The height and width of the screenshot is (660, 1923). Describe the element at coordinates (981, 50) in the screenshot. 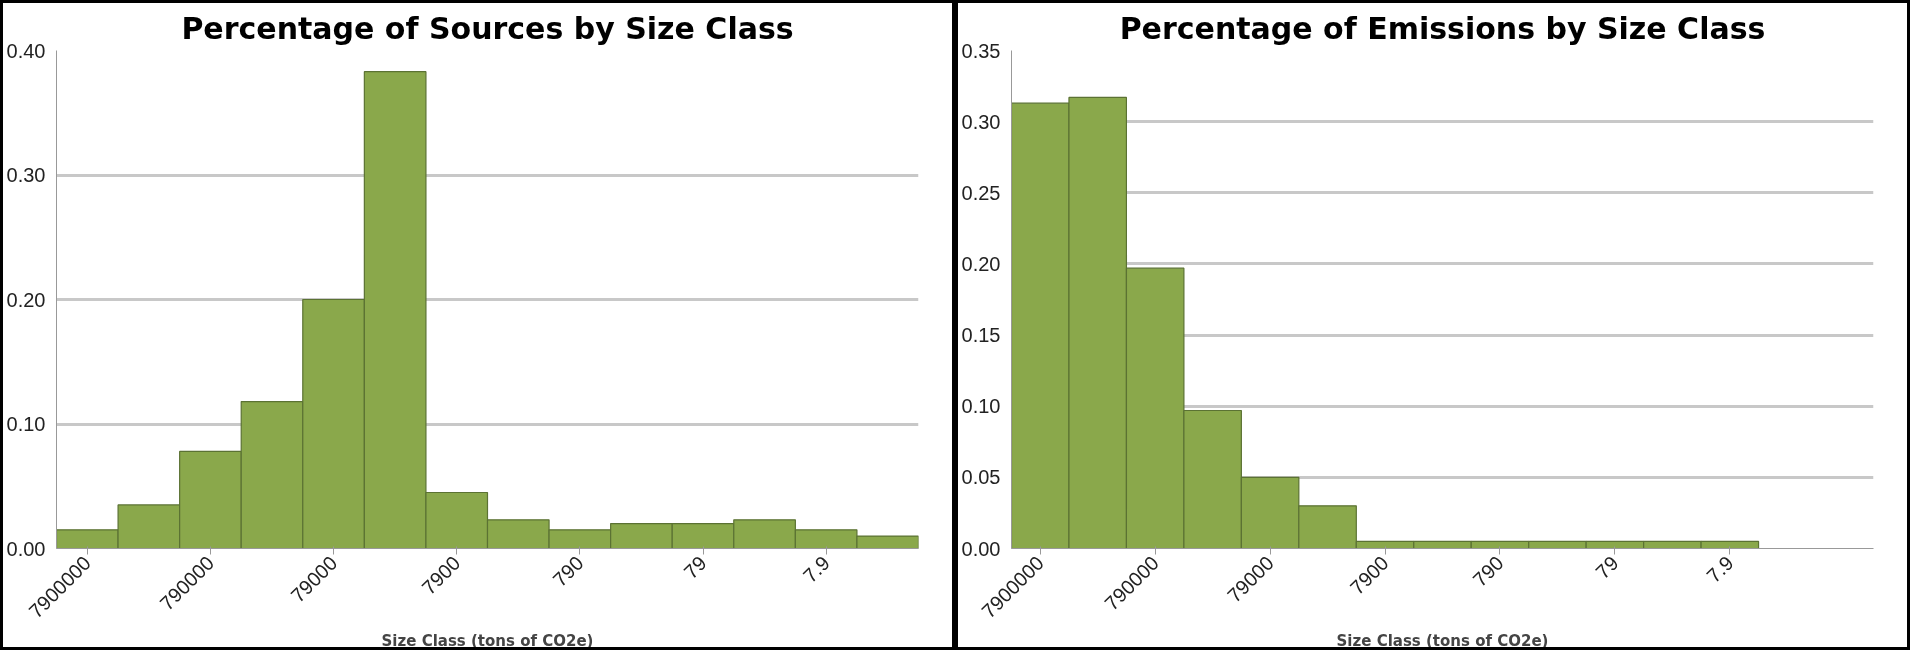

I see `y-tick-label: 0.35` at that location.